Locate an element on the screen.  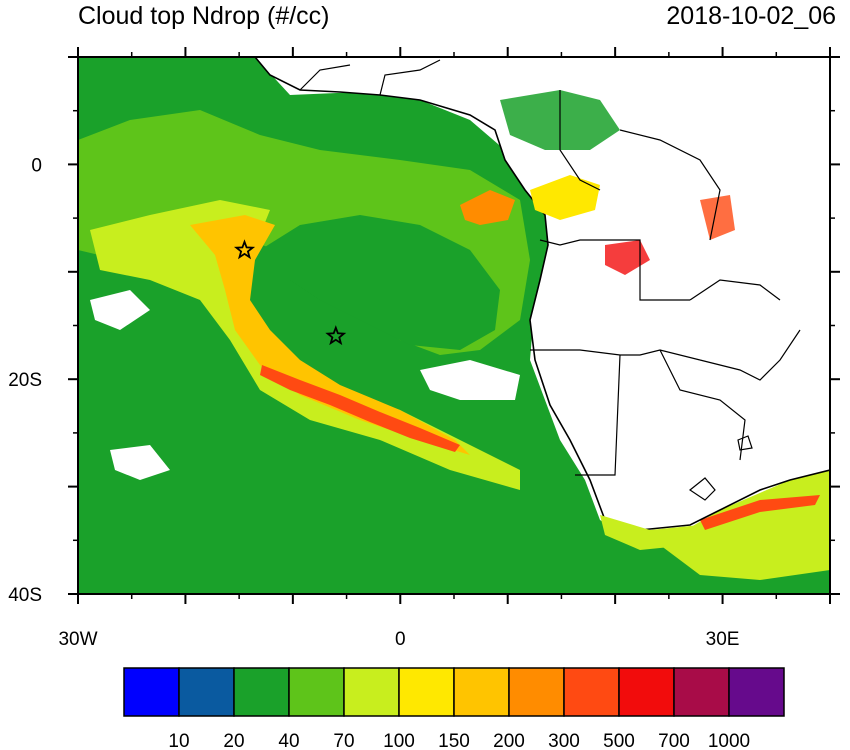
east-land-cloud is located at coordinates (717, 217).